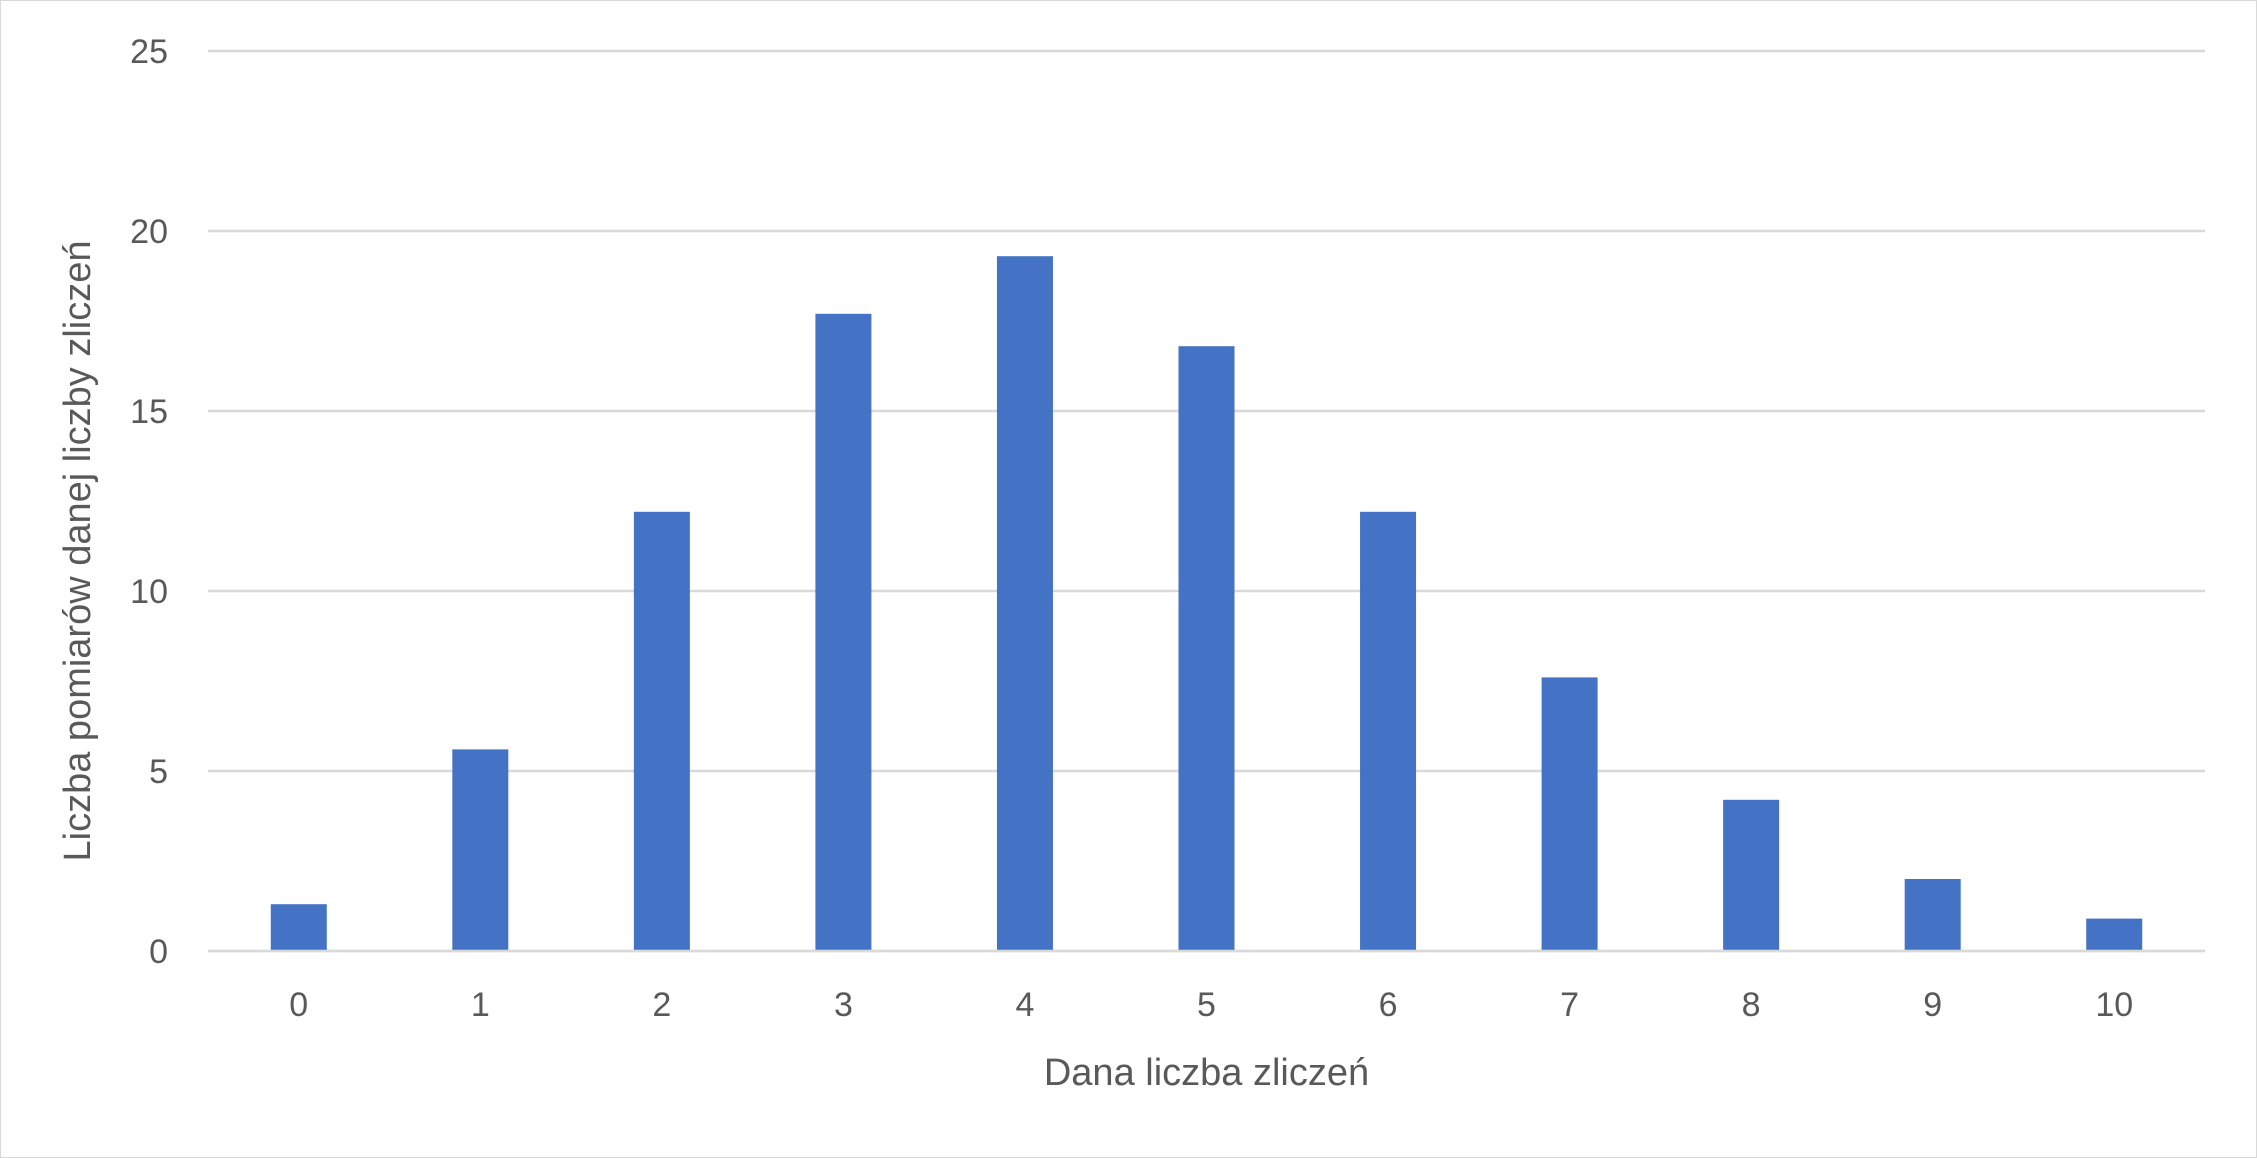 The image size is (2257, 1158). What do you see at coordinates (843, 1005) in the screenshot?
I see `x-tick-label: 3` at bounding box center [843, 1005].